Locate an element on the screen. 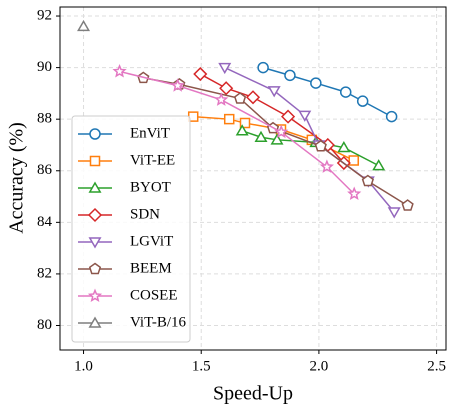 The height and width of the screenshot is (409, 454). legend-label: COSEE is located at coordinates (154, 295).